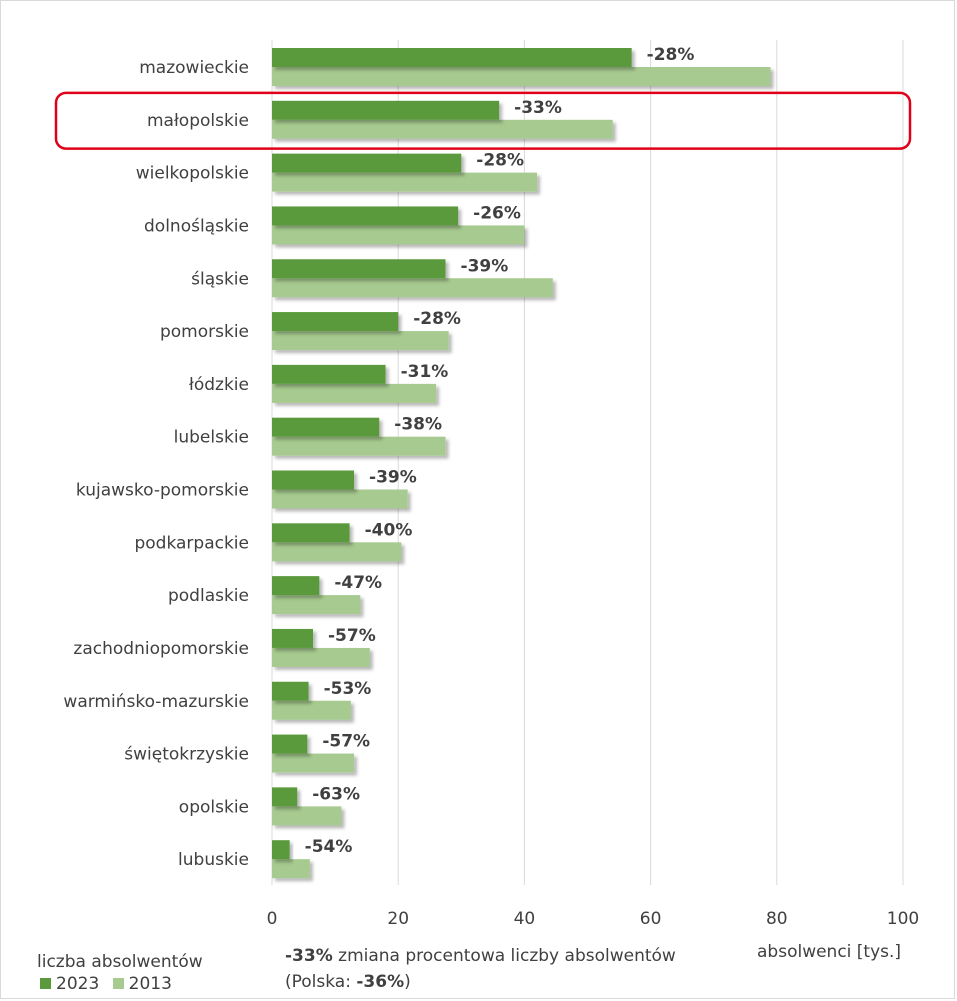  What do you see at coordinates (651, 919) in the screenshot?
I see `x-tick-label: 60` at bounding box center [651, 919].